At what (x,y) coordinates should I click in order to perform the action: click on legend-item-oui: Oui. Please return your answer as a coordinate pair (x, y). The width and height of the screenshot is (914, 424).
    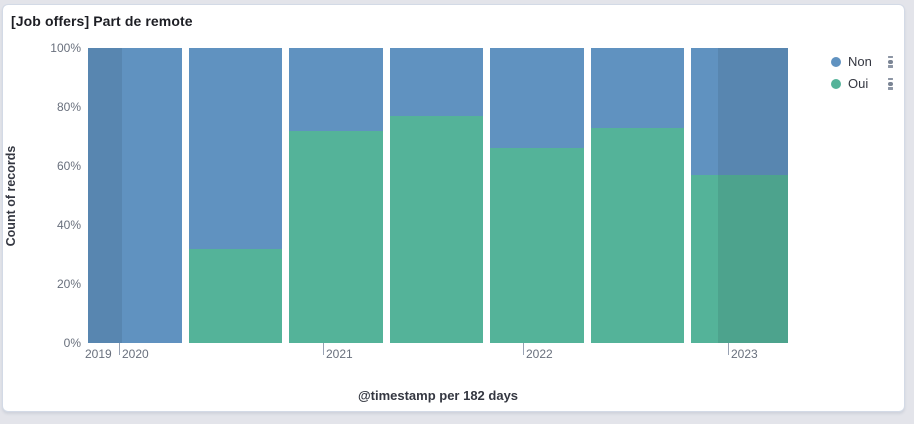
    Looking at the image, I should click on (863, 83).